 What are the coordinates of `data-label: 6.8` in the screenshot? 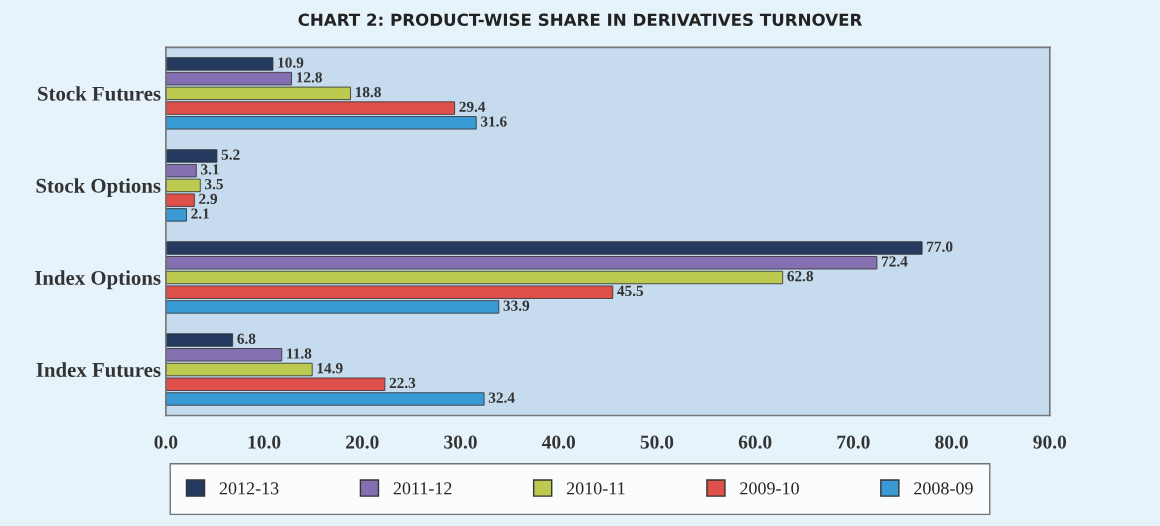 It's located at (246, 338).